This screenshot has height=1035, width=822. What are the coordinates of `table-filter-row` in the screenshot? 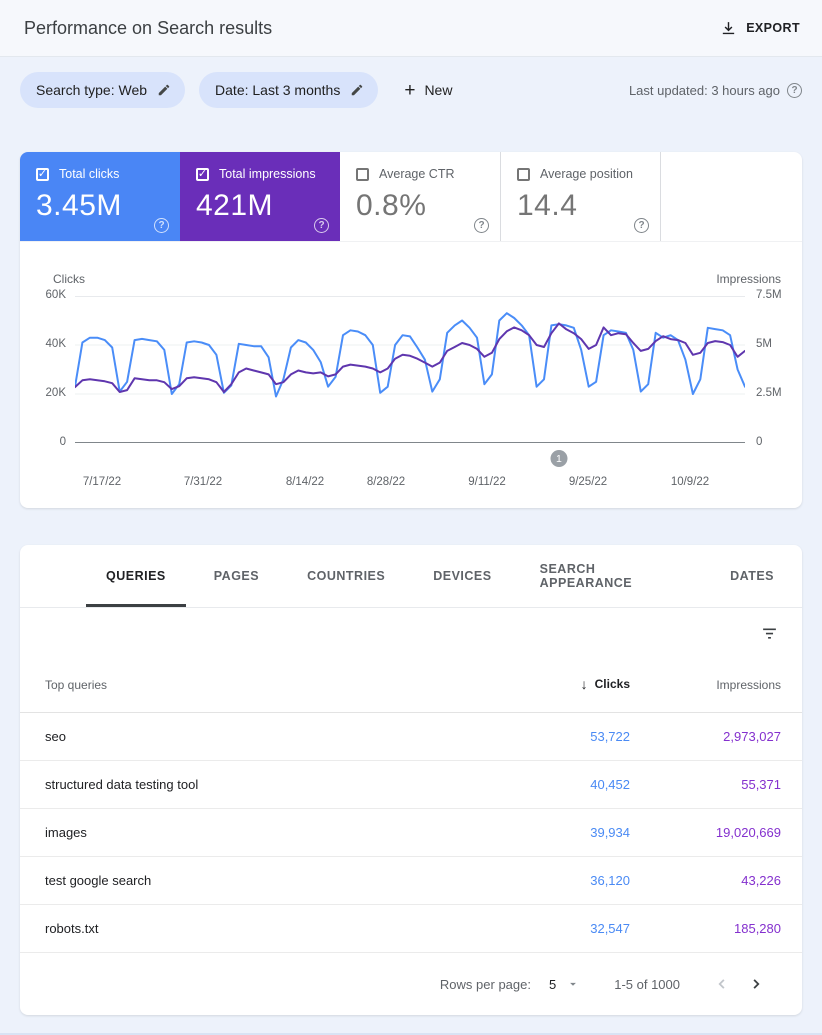 It's located at (411, 633).